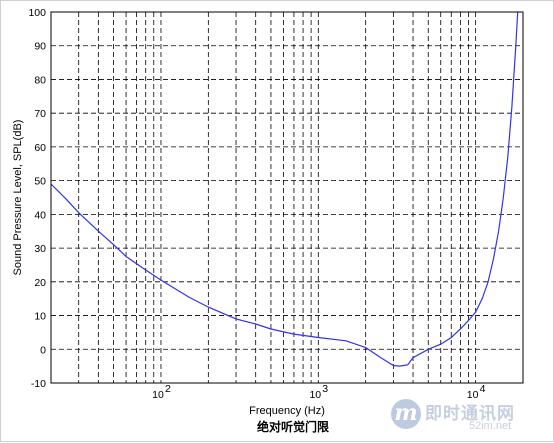 This screenshot has height=443, width=554. I want to click on y-tick-label: -10, so click(38, 384).